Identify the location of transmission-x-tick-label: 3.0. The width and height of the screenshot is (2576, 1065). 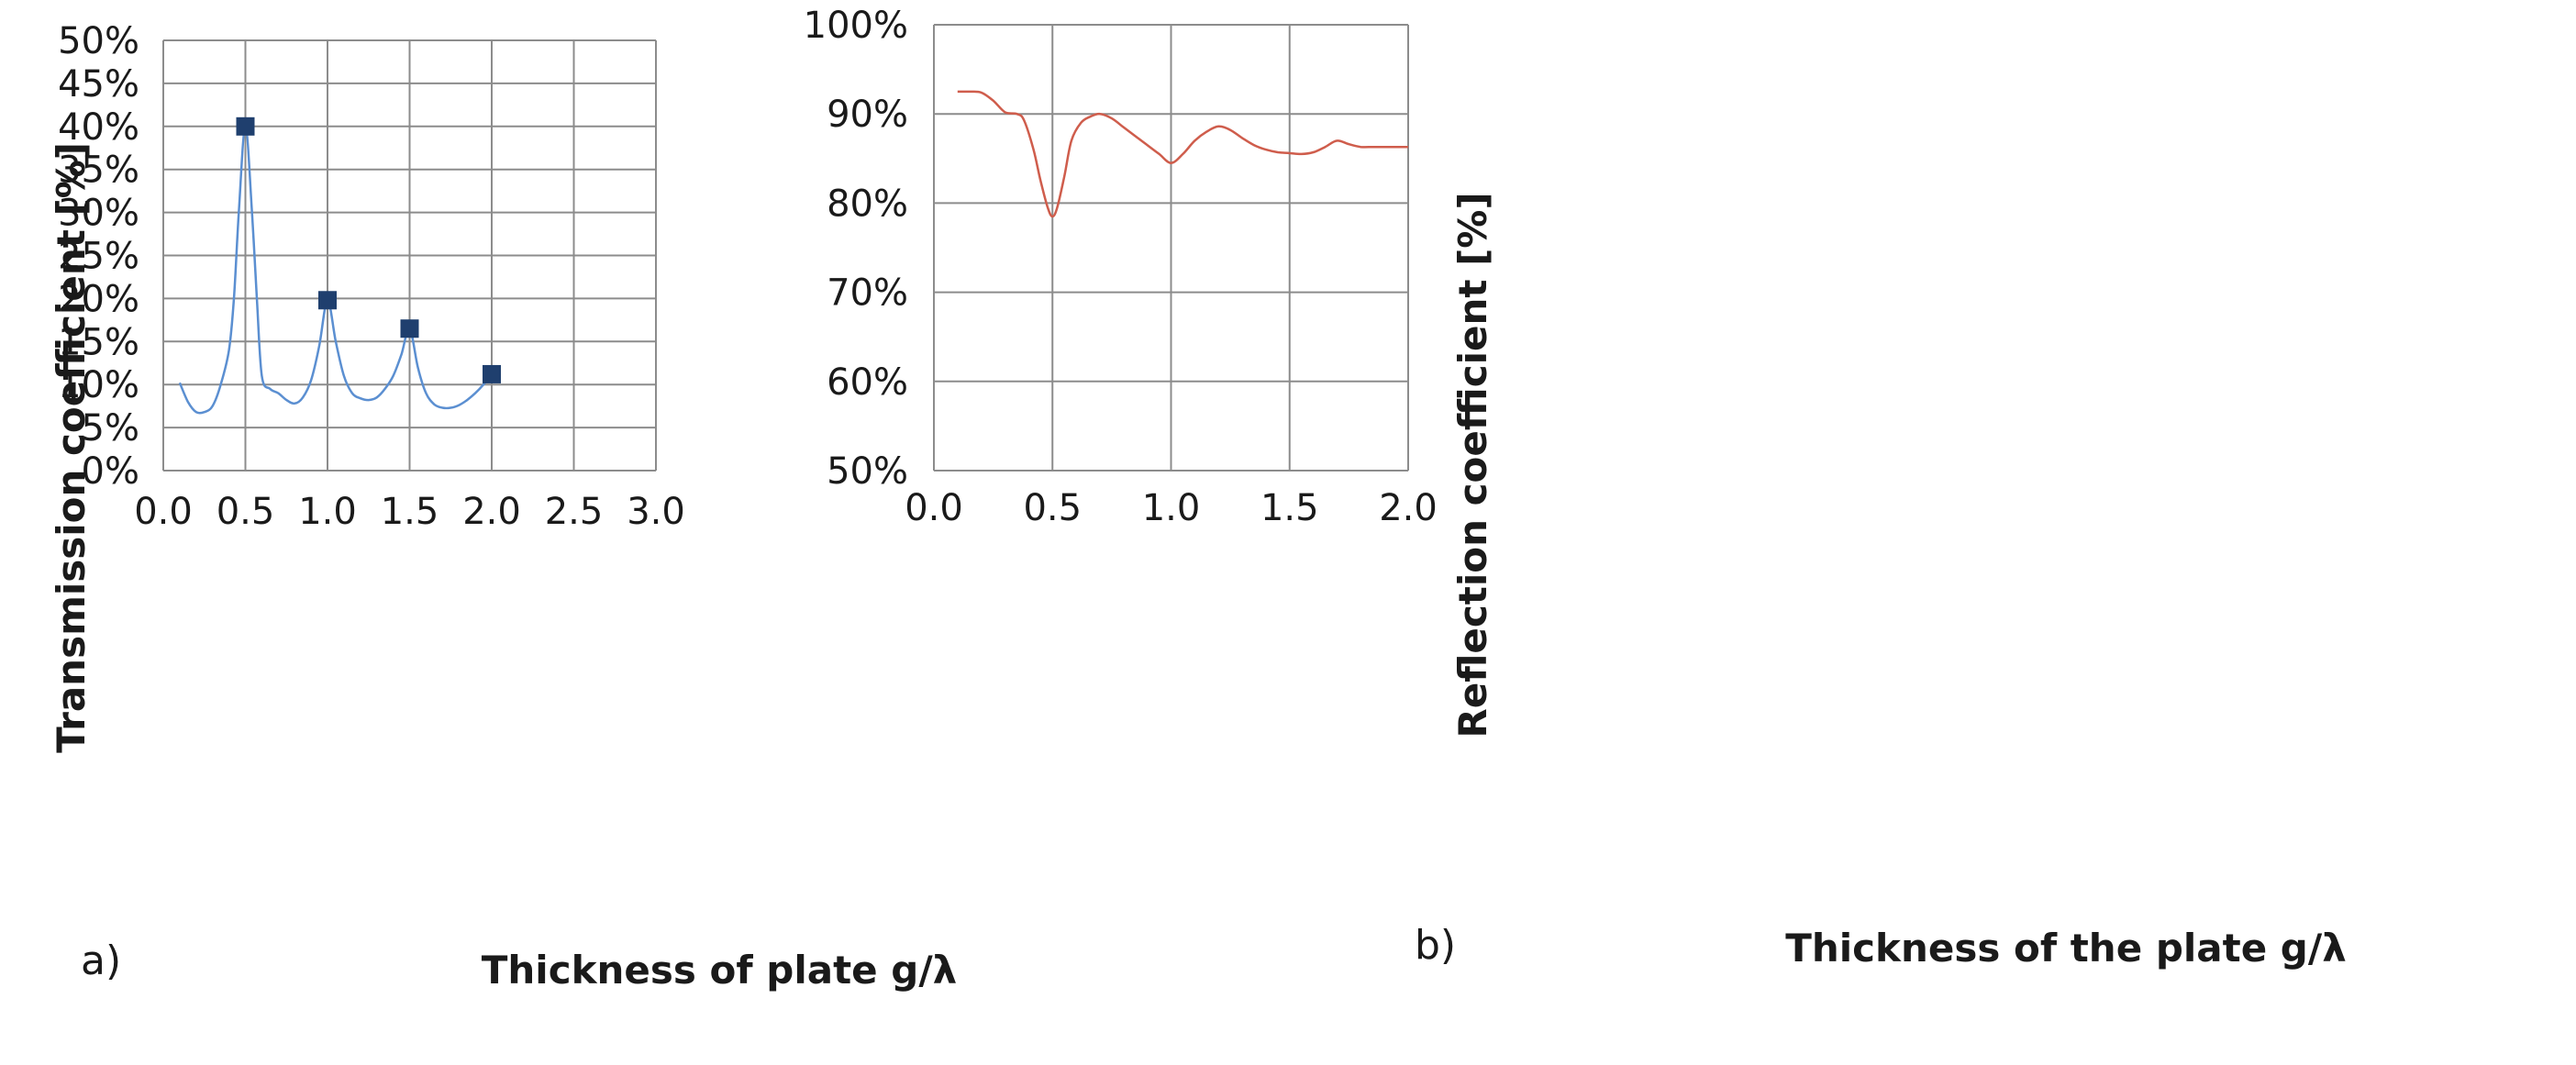
(656, 512).